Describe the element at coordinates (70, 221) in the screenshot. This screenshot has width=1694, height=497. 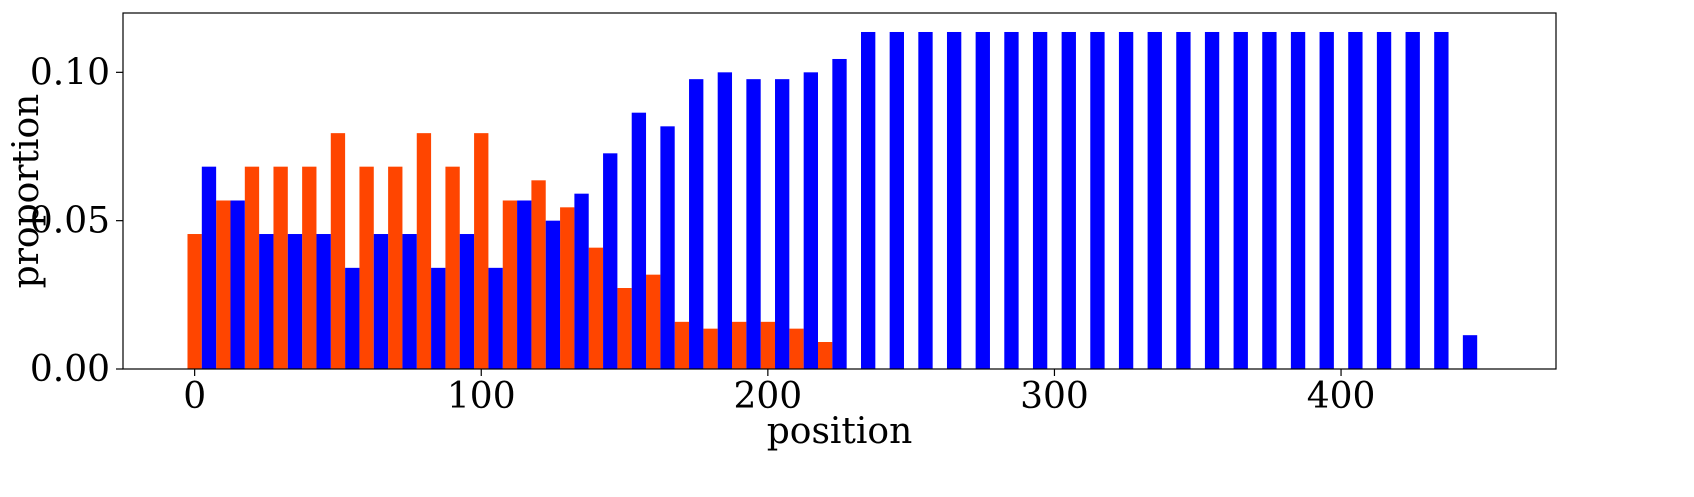
I see `y-tick-label: 0.05` at that location.